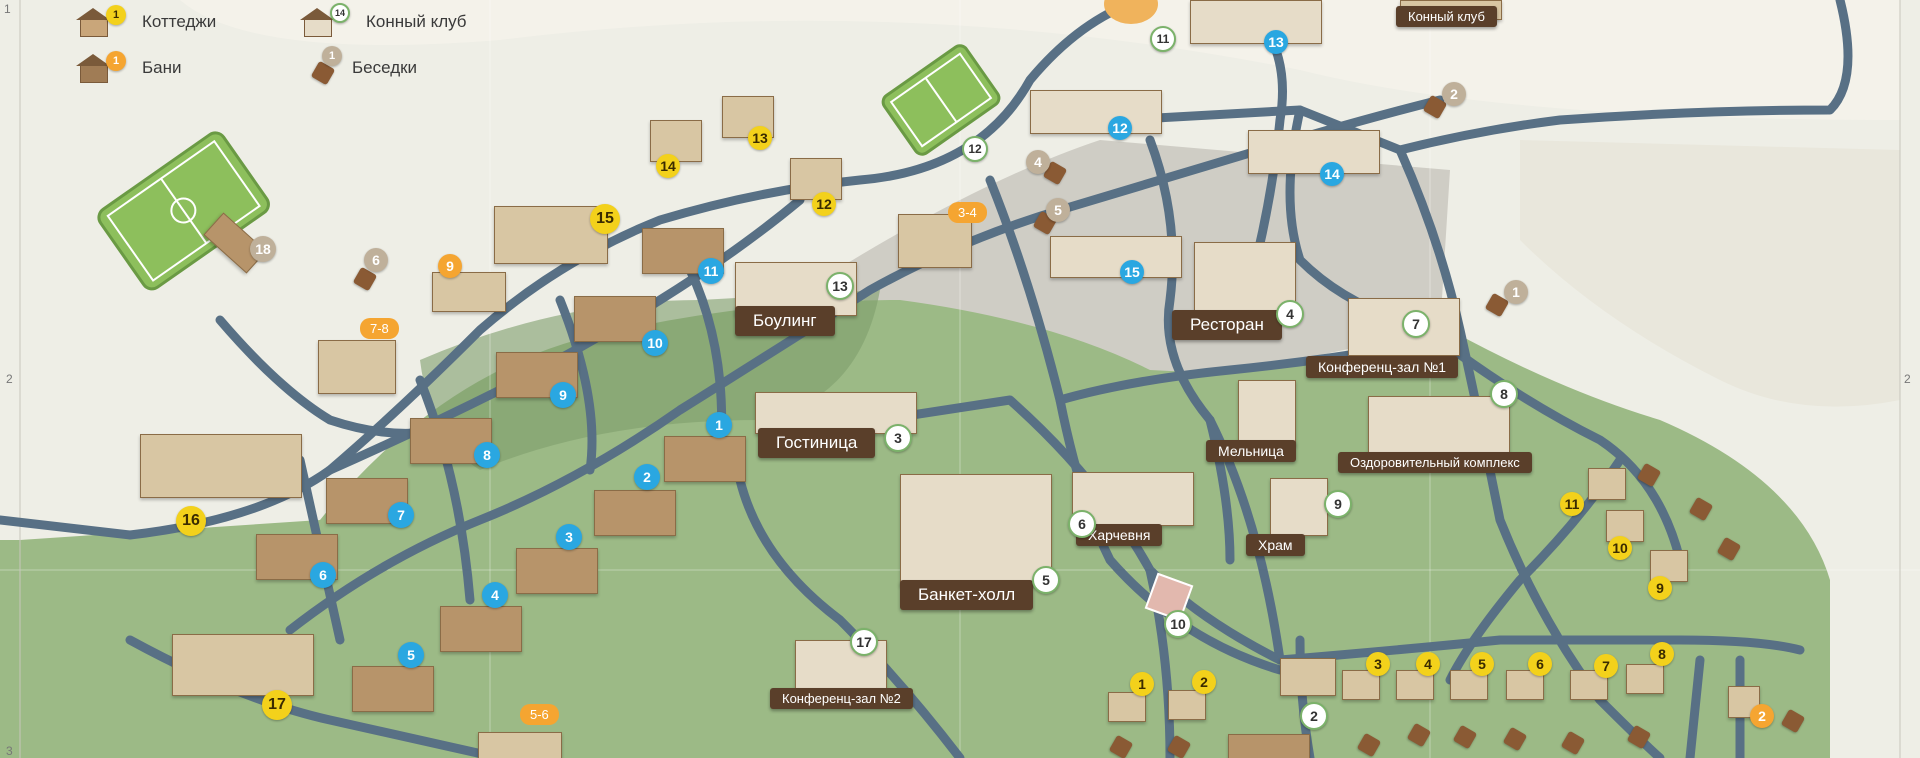  Describe the element at coordinates (332, 56) in the screenshot. I see `legend-gazebo-badge: 1` at that location.